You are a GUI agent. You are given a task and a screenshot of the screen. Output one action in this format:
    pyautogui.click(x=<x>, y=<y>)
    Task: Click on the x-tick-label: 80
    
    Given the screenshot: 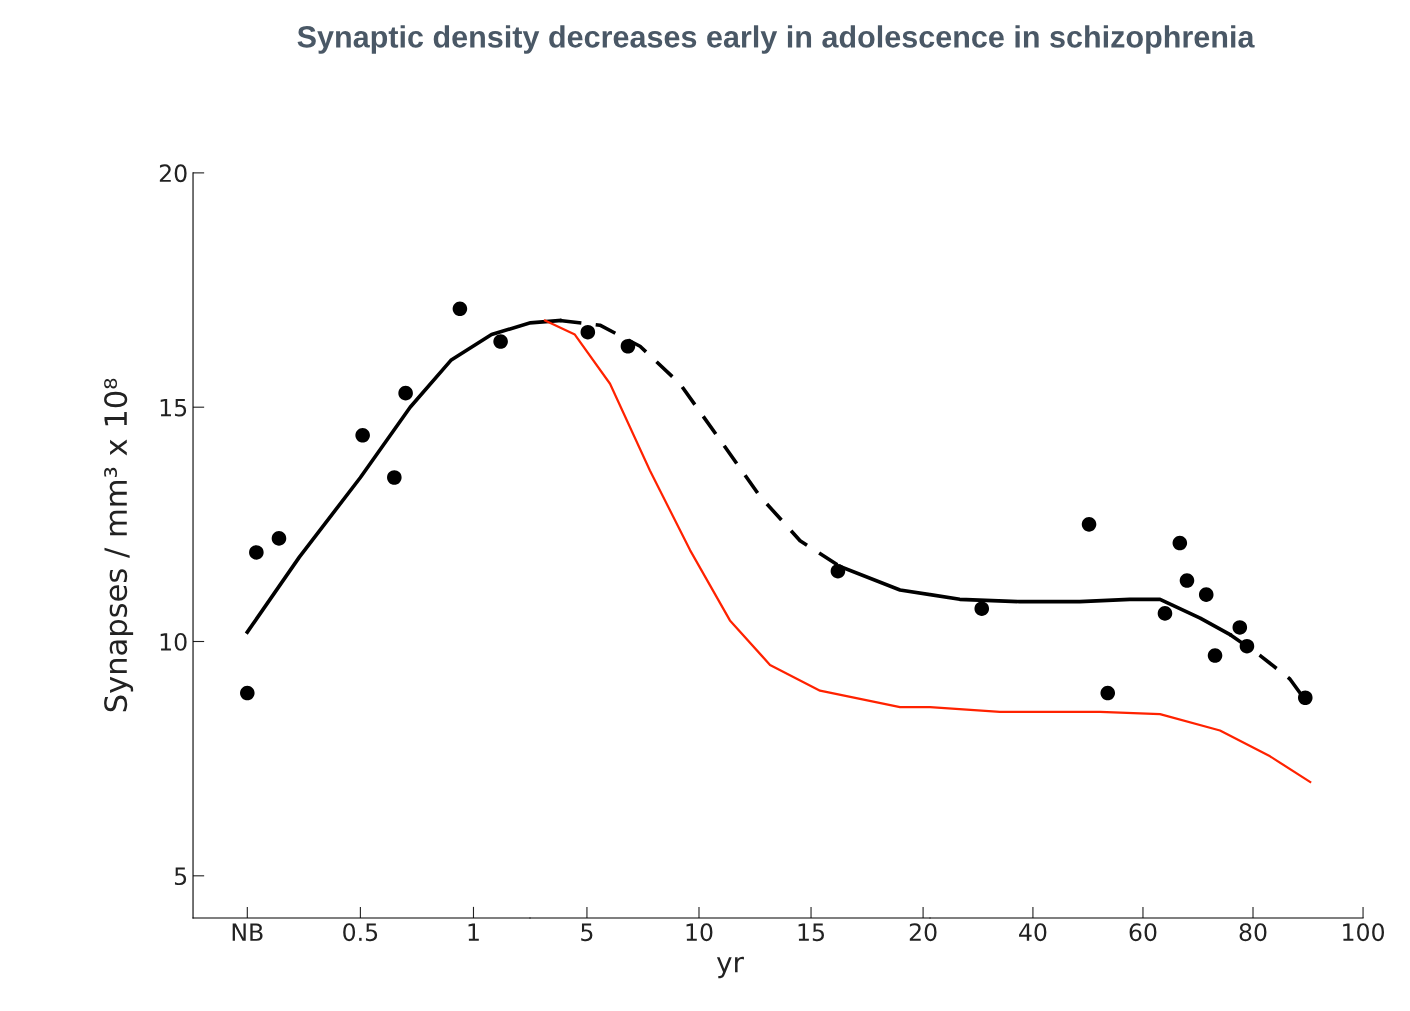 What is the action you would take?
    pyautogui.click(x=1253, y=932)
    